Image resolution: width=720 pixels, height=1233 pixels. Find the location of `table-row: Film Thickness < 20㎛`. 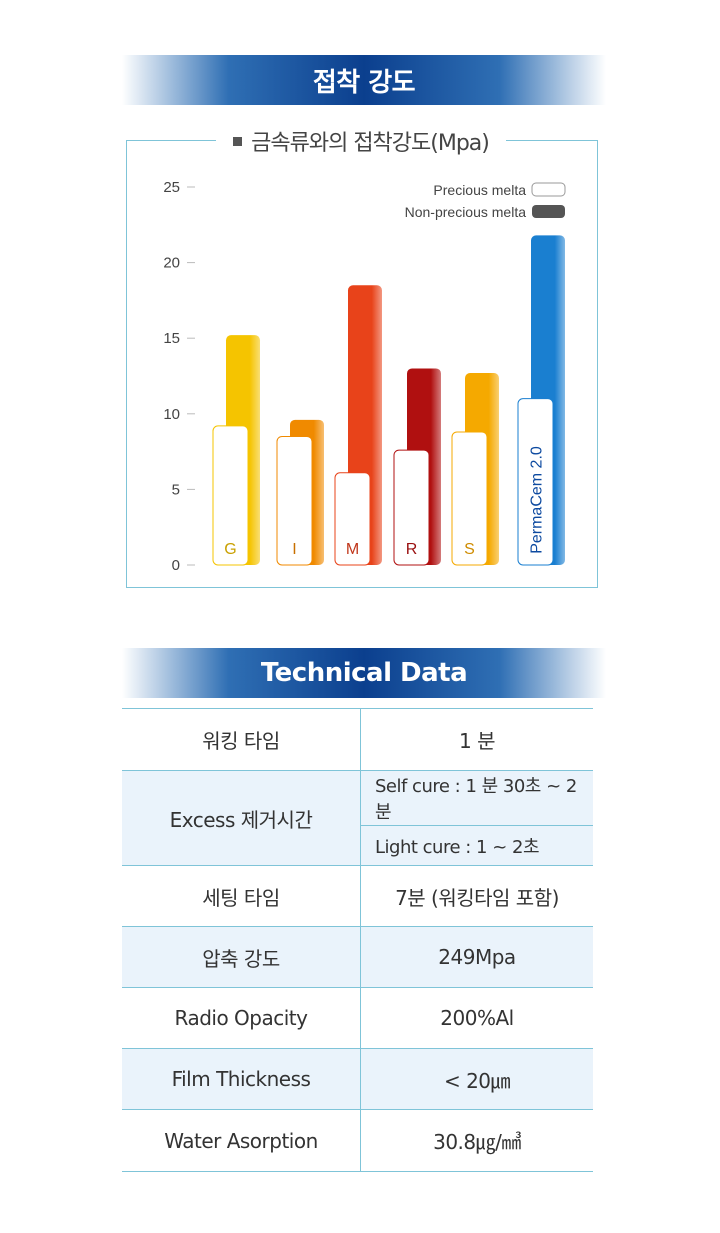

table-row: Film Thickness < 20㎛ is located at coordinates (357, 1079).